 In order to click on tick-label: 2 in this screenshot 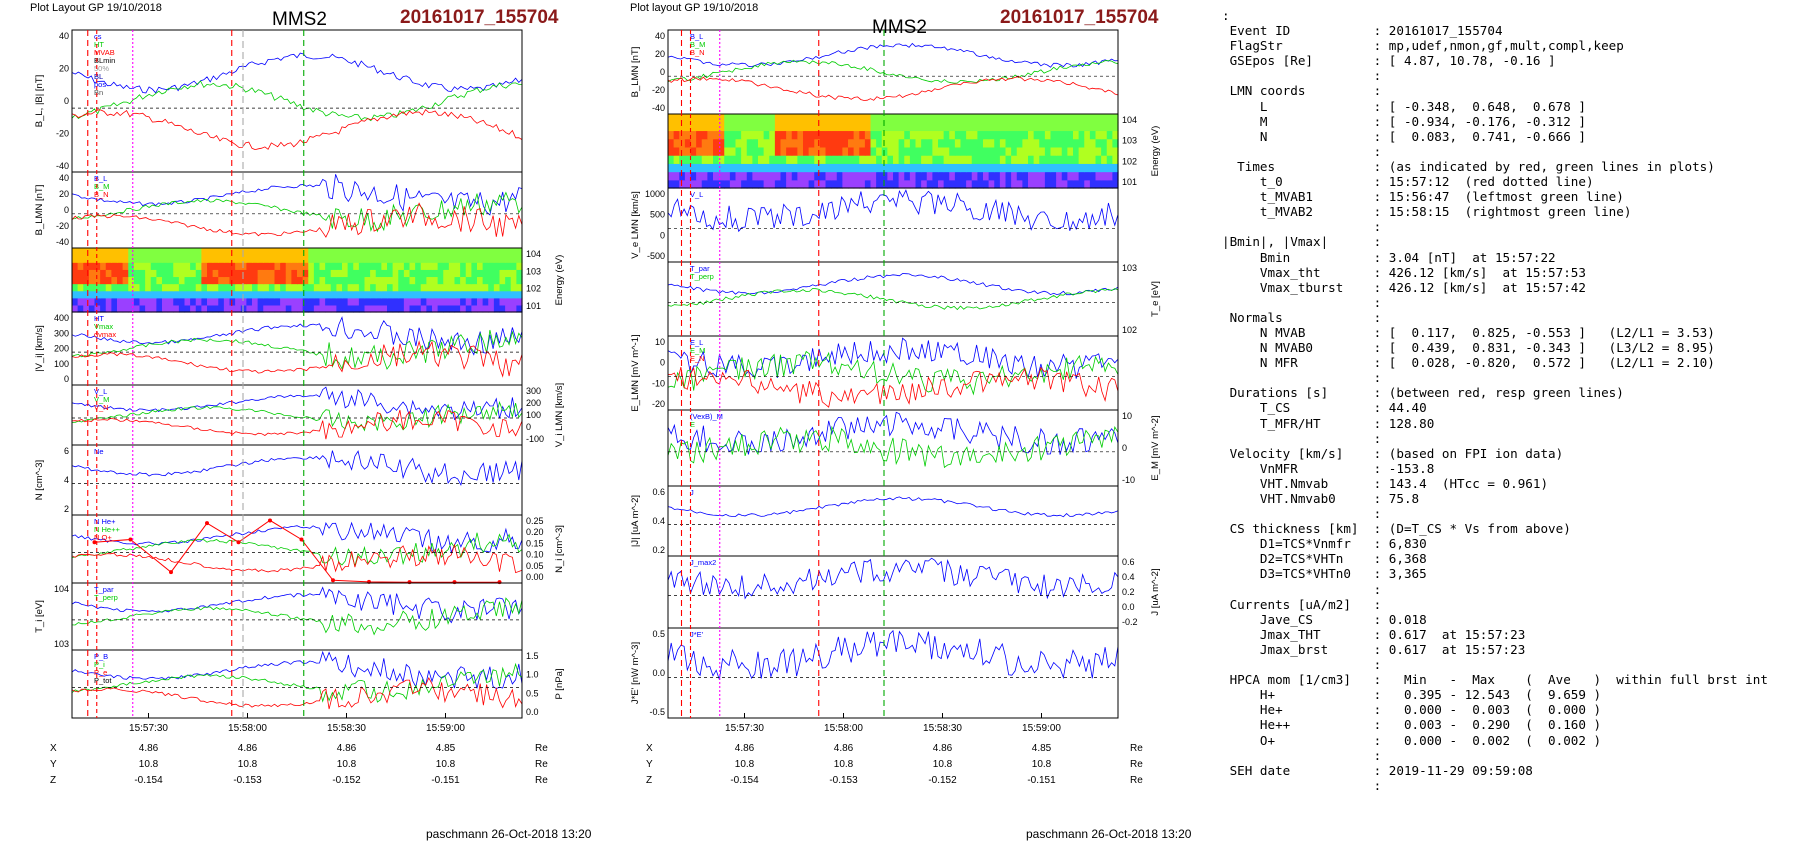, I will do `click(66, 509)`.